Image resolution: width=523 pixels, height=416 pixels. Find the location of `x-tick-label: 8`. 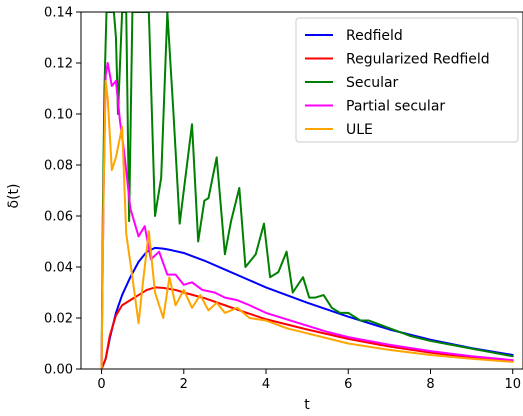

x-tick-label: 8 is located at coordinates (430, 384).